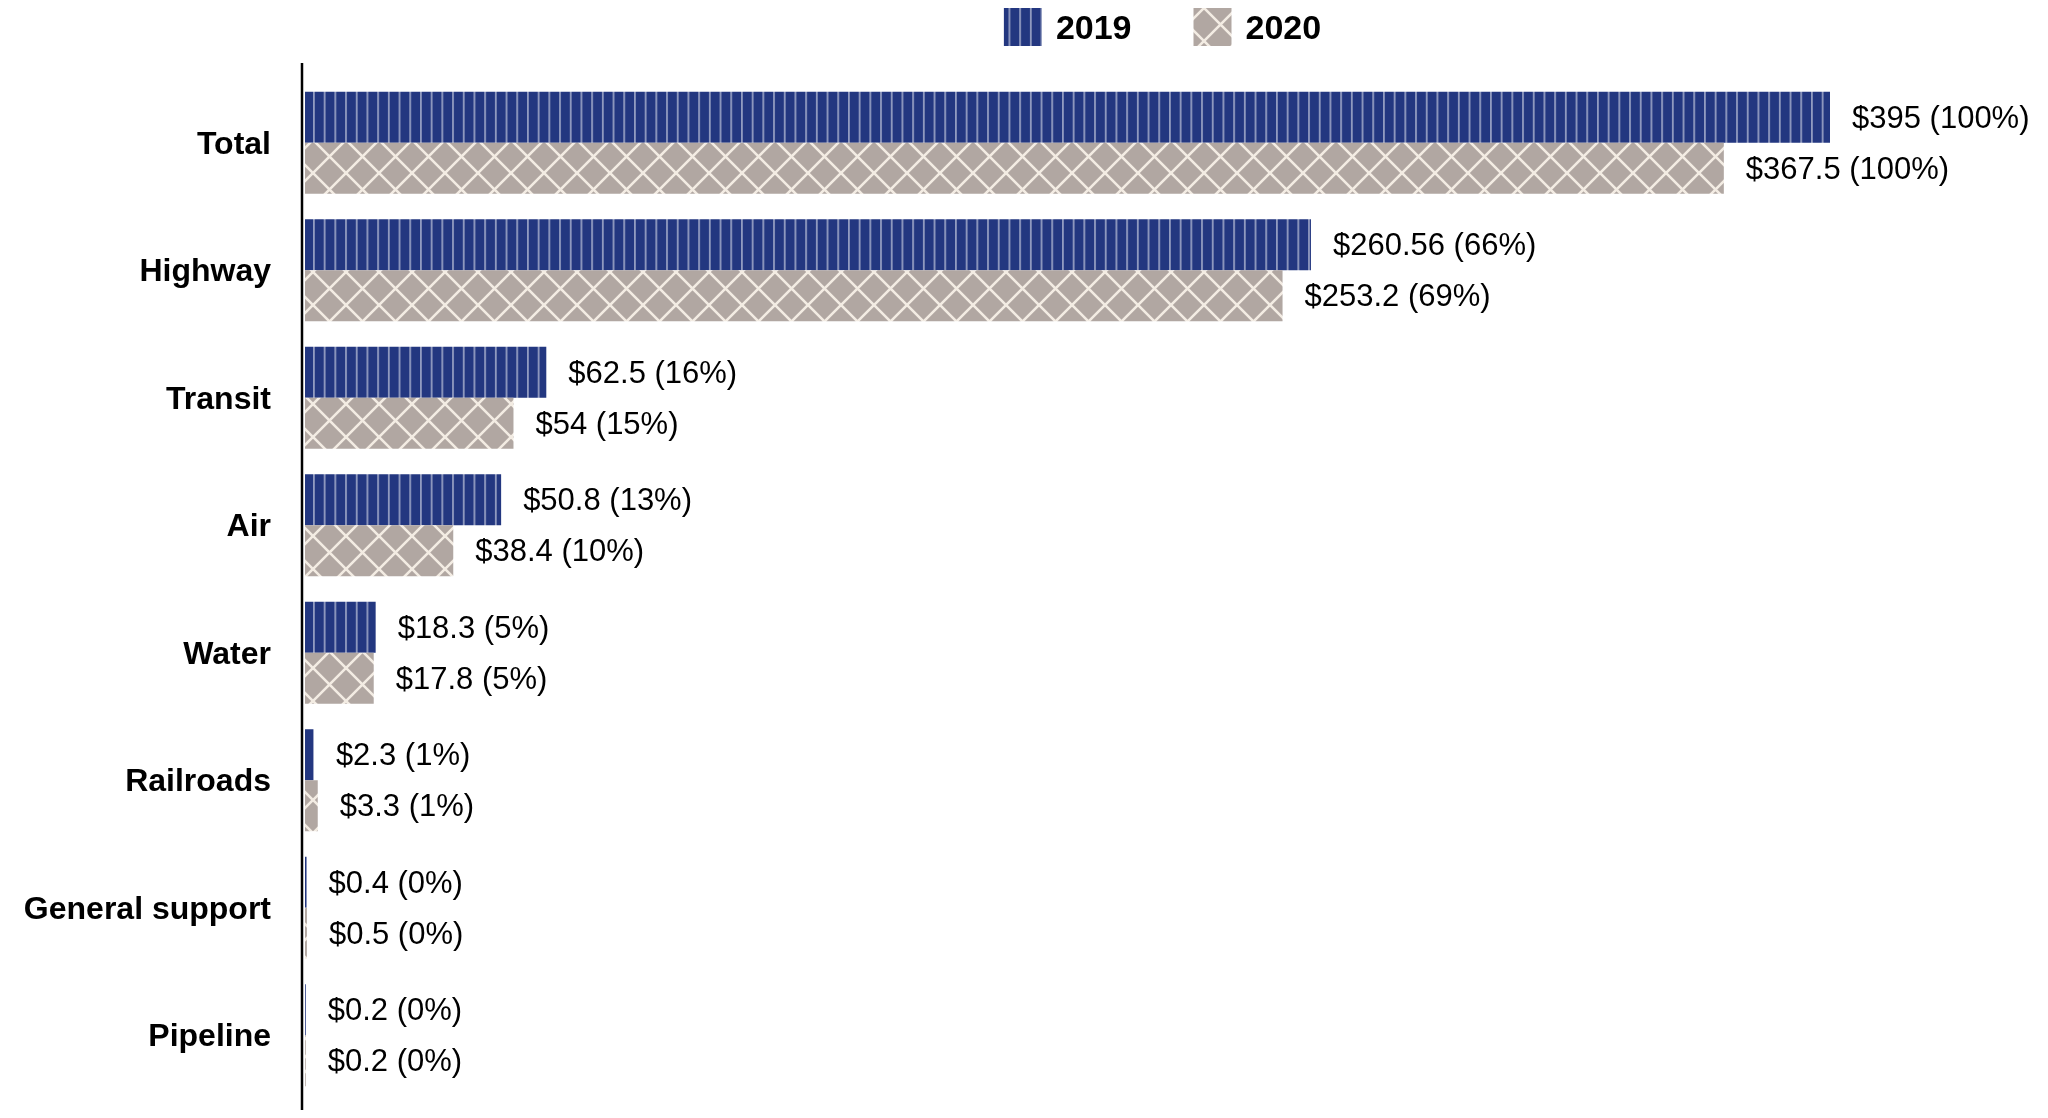 The height and width of the screenshot is (1118, 2048). What do you see at coordinates (653, 372) in the screenshot?
I see `data-label: $62.5 (16%)` at bounding box center [653, 372].